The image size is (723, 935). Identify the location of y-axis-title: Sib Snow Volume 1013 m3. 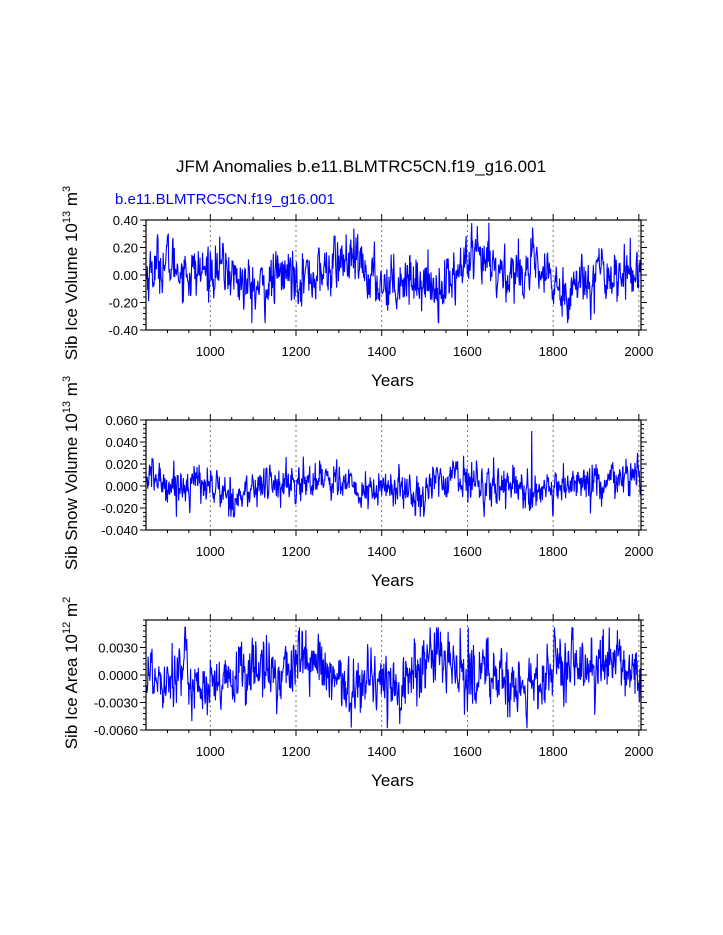
(71, 473).